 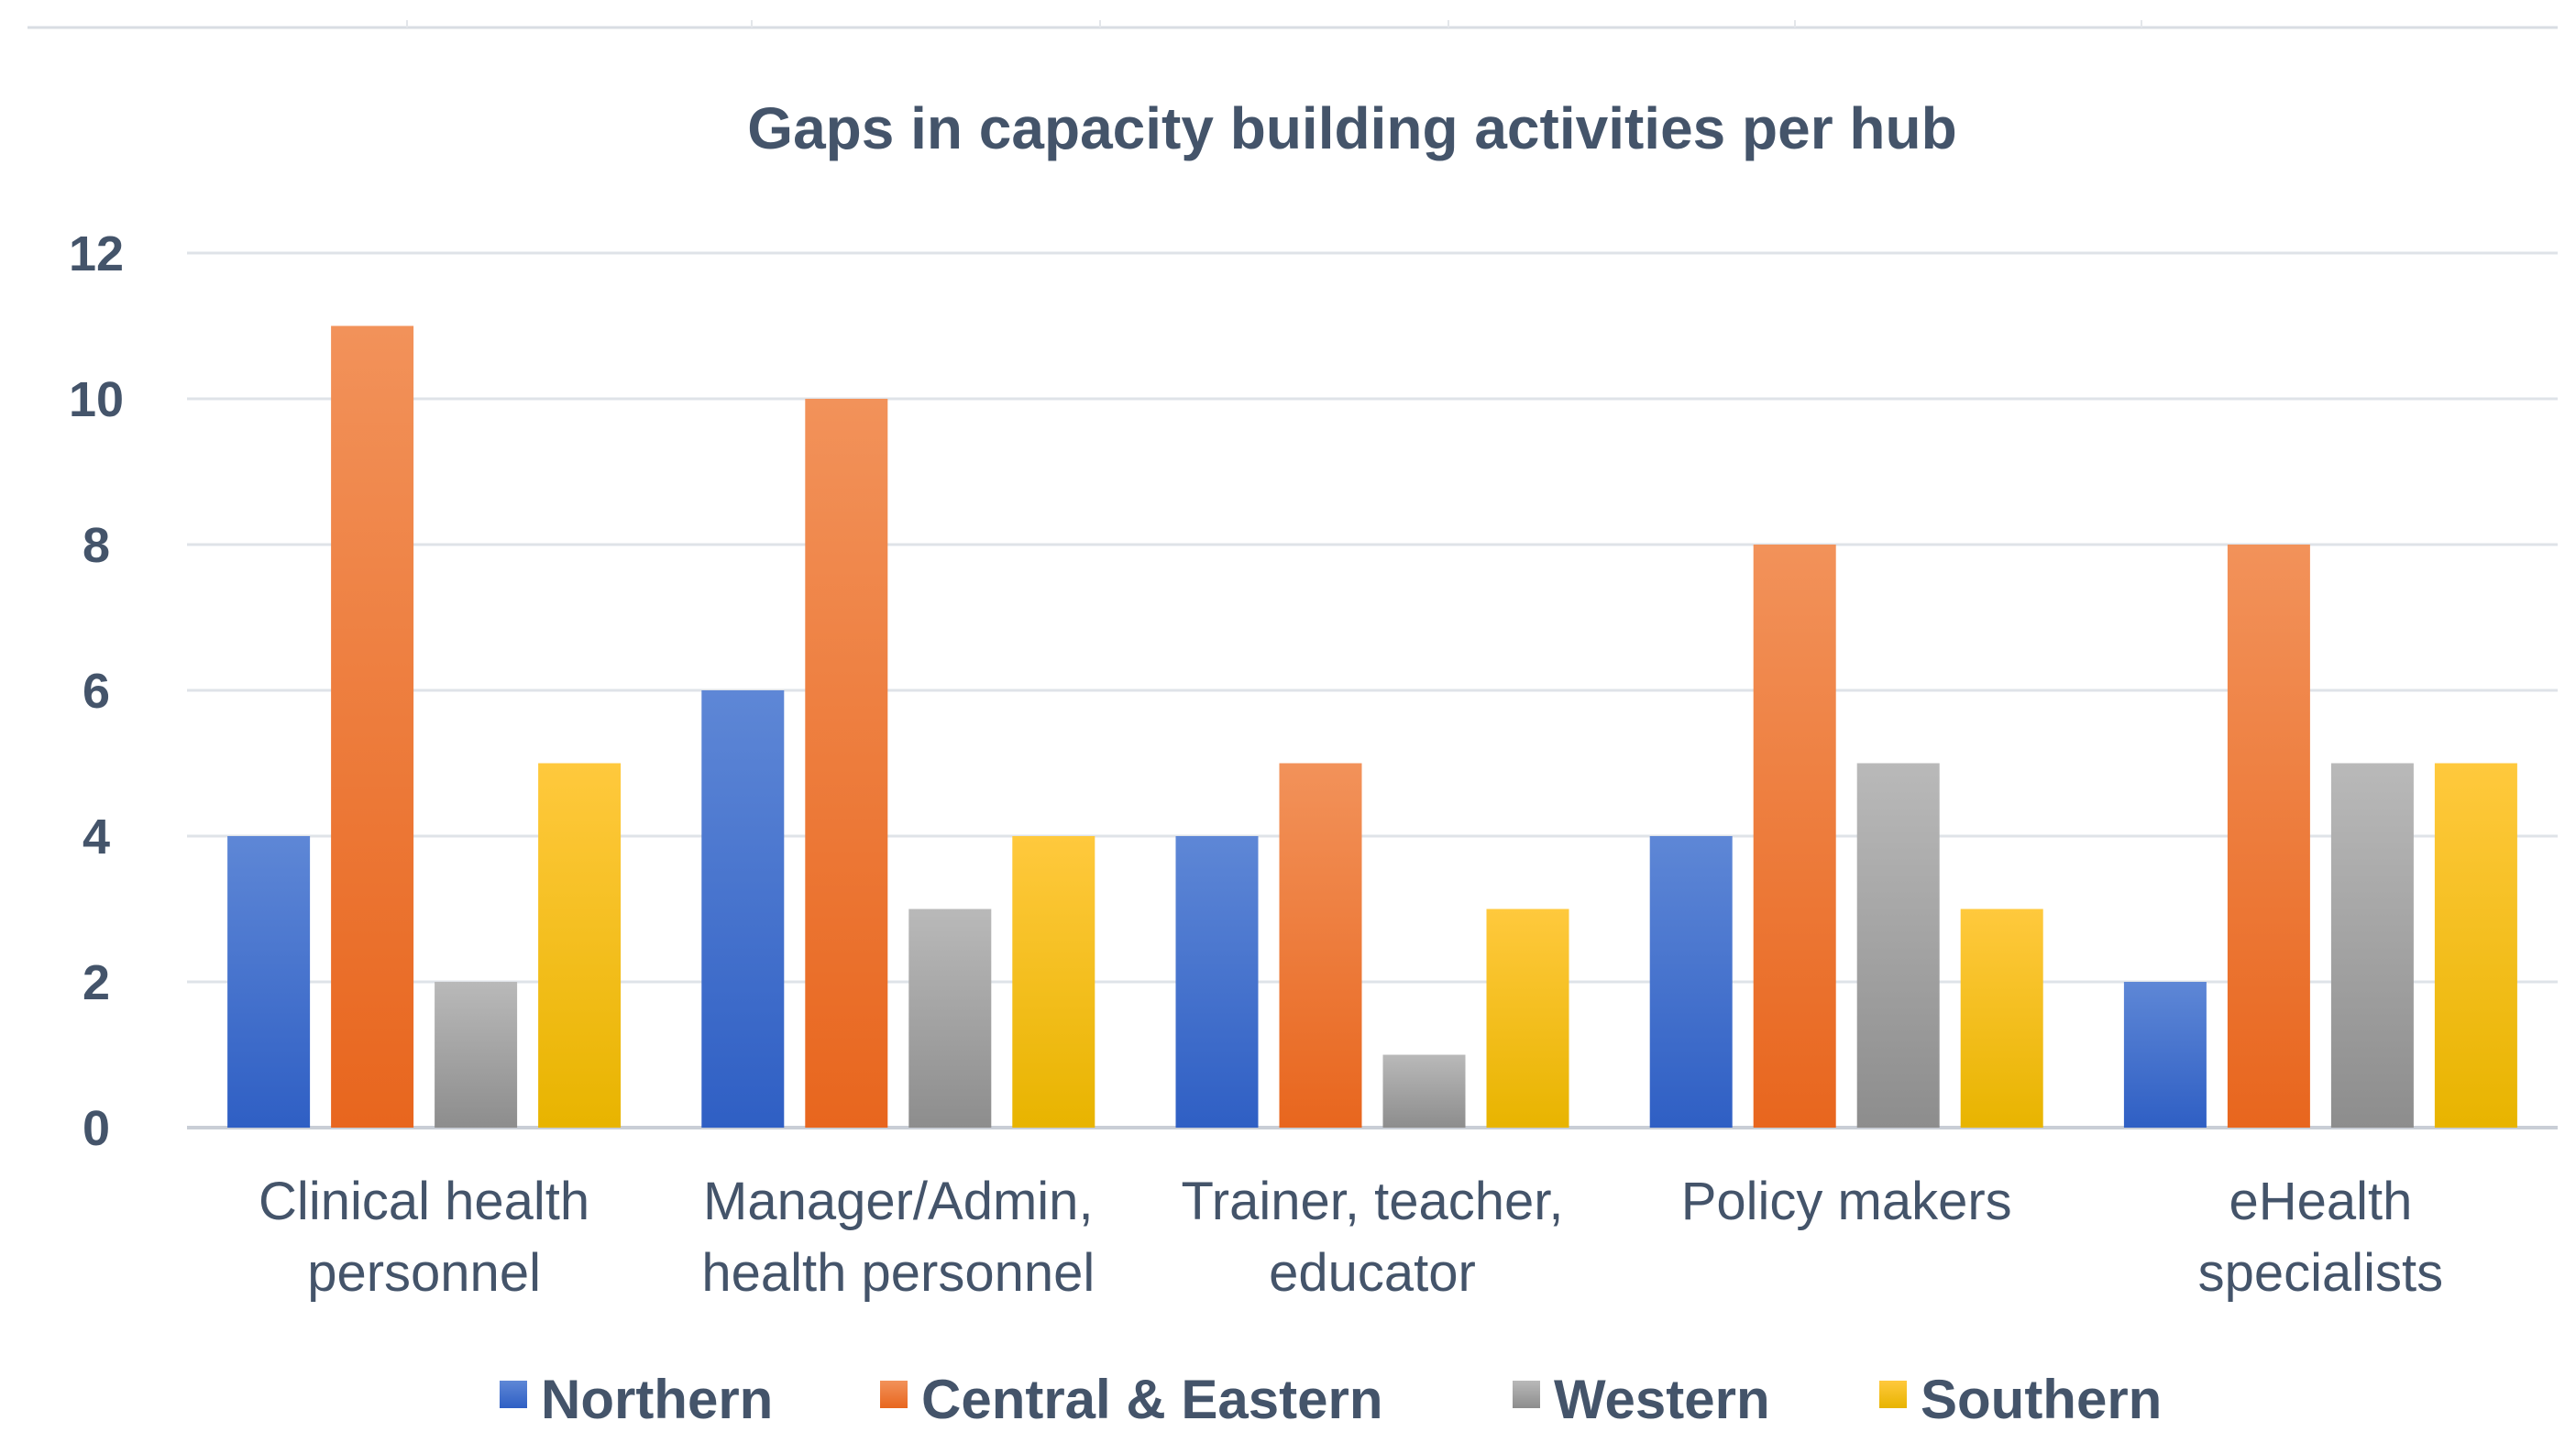 What do you see at coordinates (898, 1238) in the screenshot?
I see `x-category-label: Manager/Admin, health personnel` at bounding box center [898, 1238].